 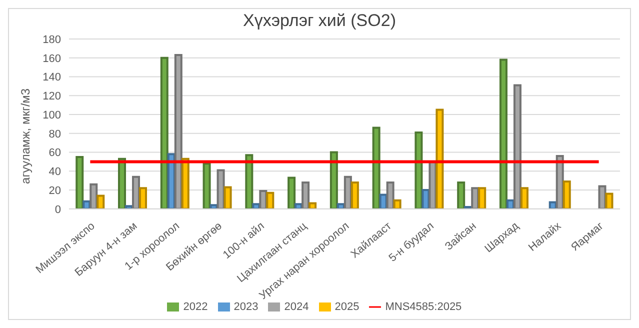 I want to click on legend-label: 2022, so click(x=195, y=306).